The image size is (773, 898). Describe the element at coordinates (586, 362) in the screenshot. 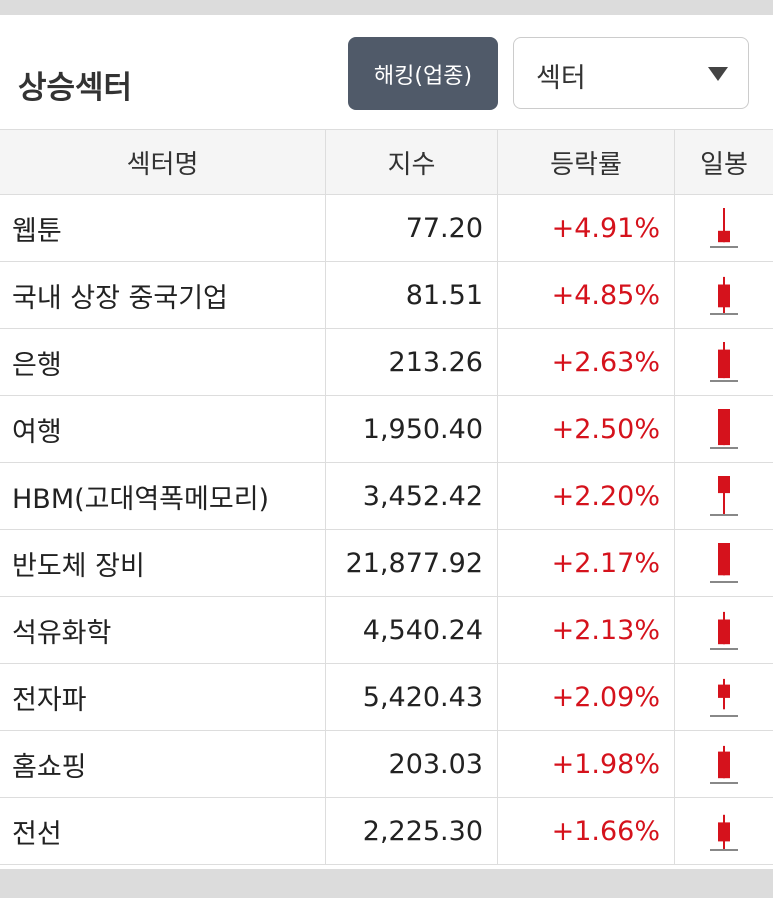

I see `change-rate: +2.63%` at that location.